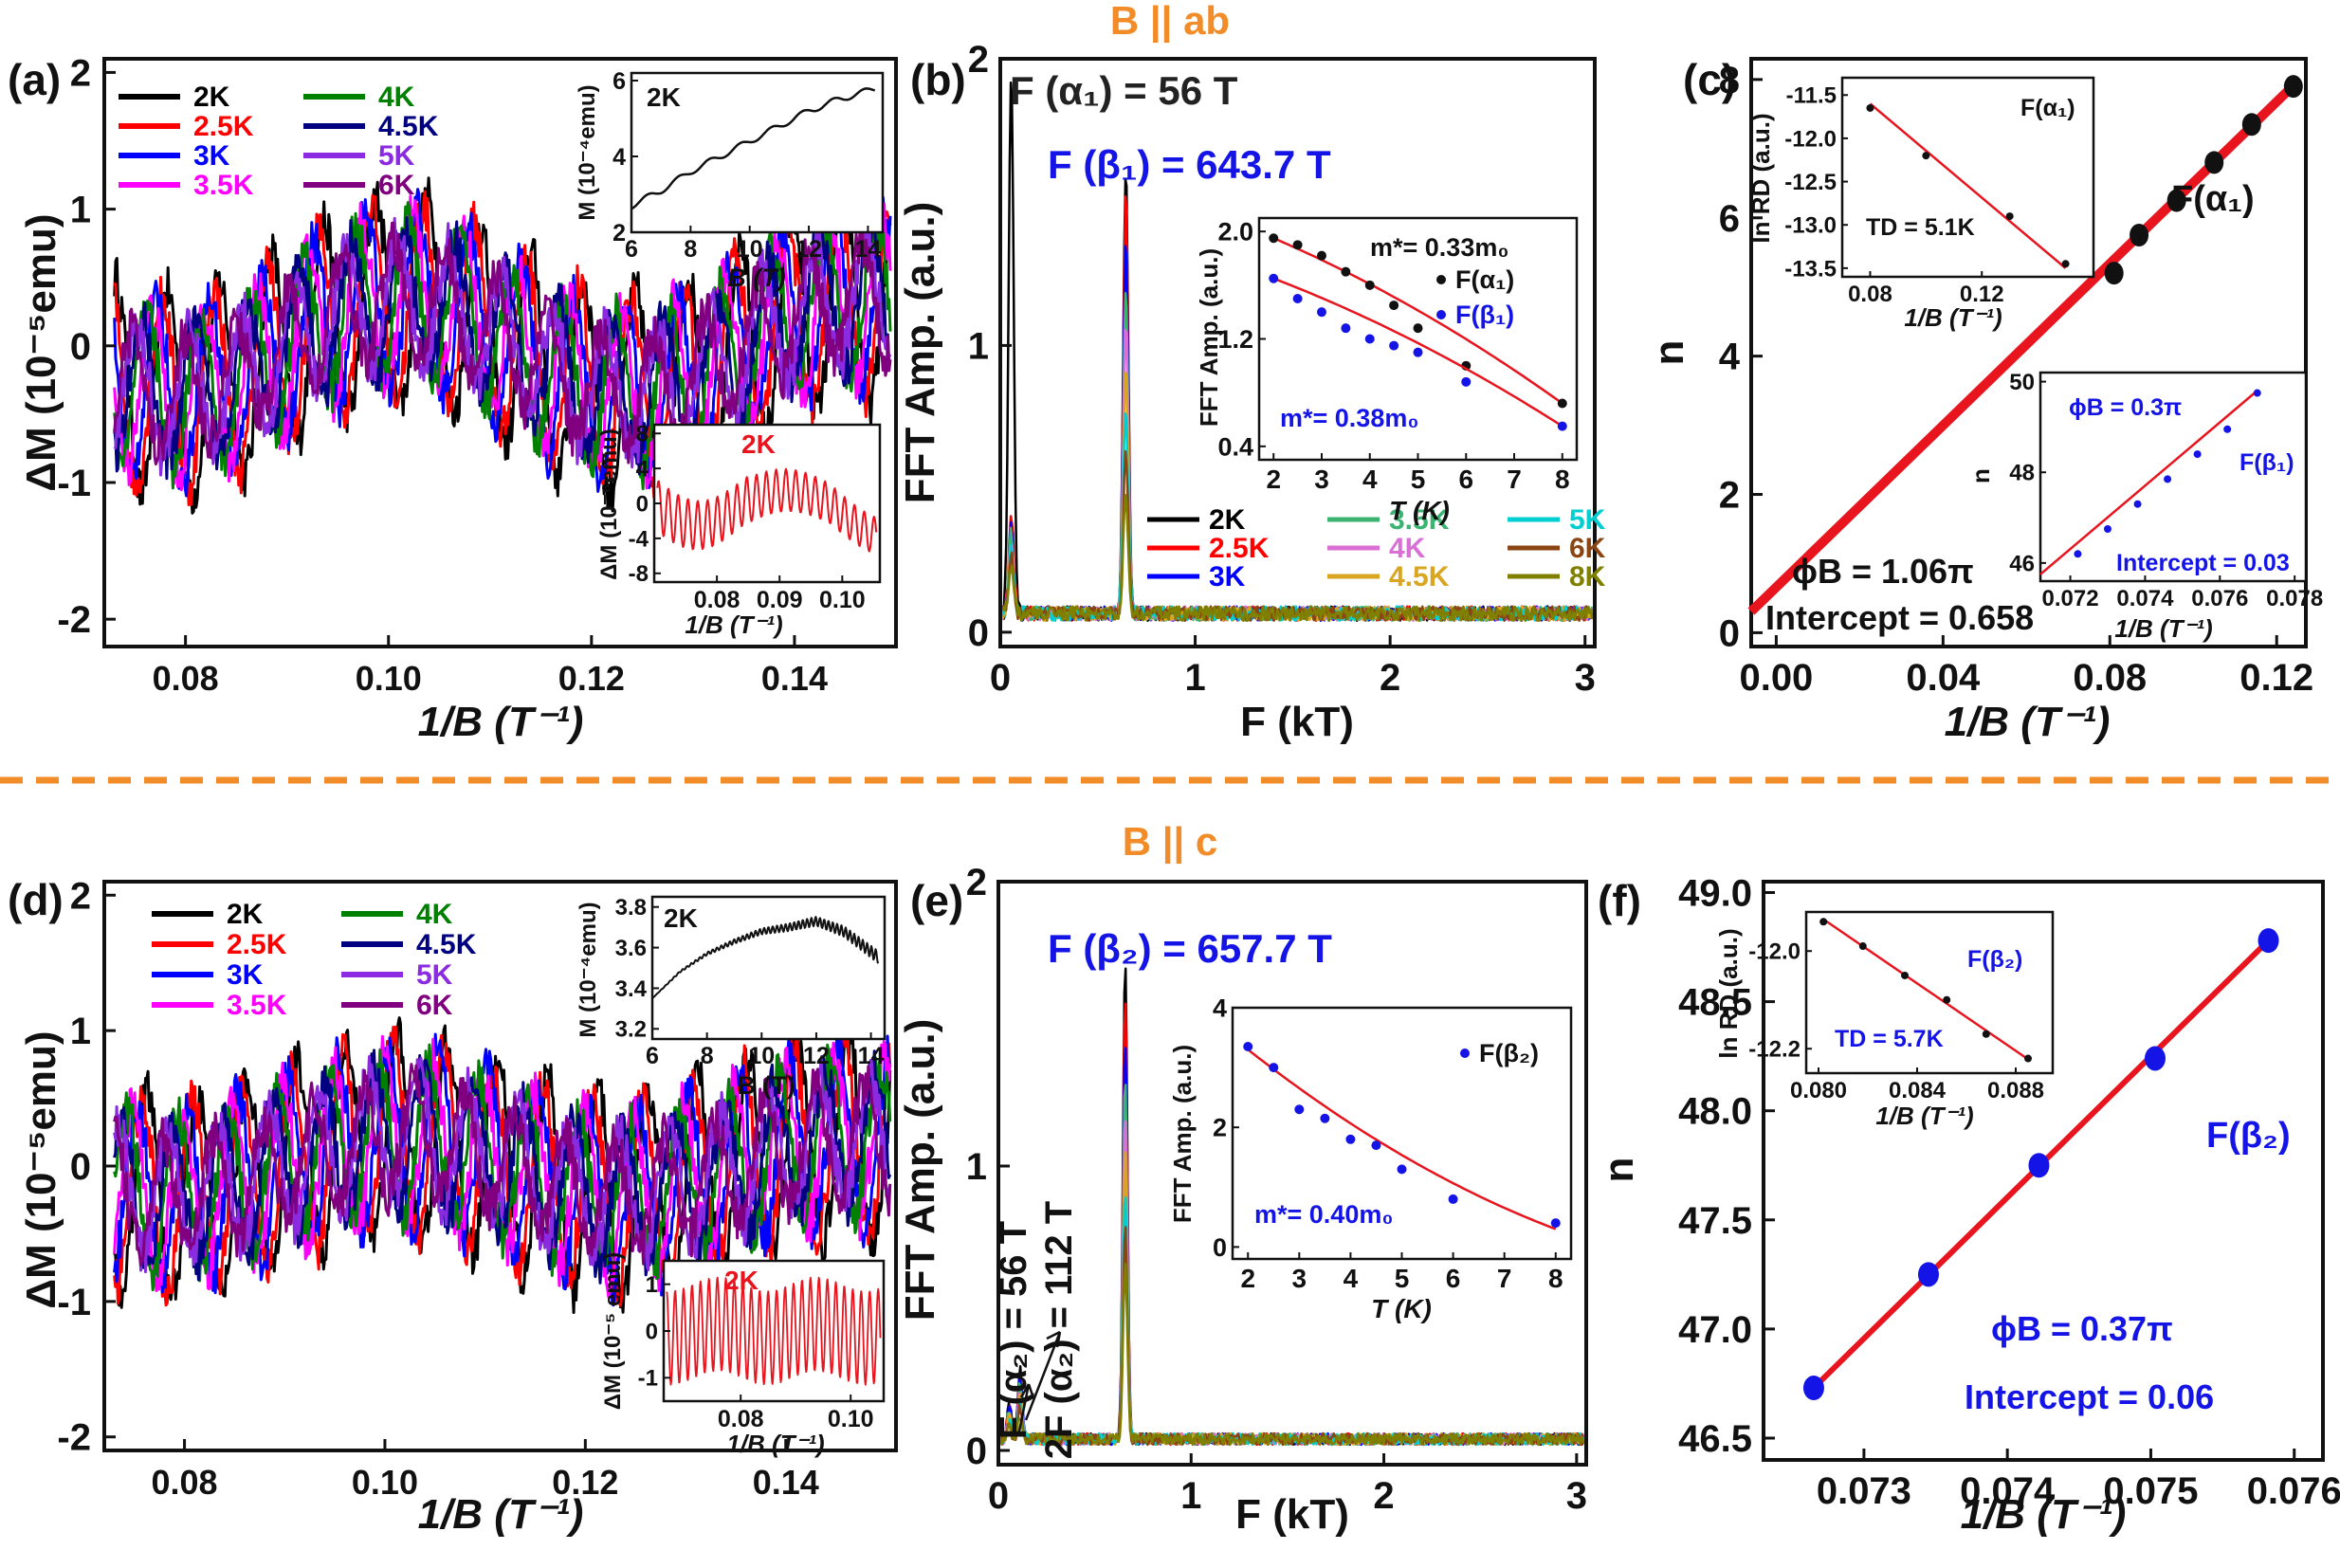 The image size is (2340, 1568). I want to click on y-tick-label: -12.0, so click(1774, 952).